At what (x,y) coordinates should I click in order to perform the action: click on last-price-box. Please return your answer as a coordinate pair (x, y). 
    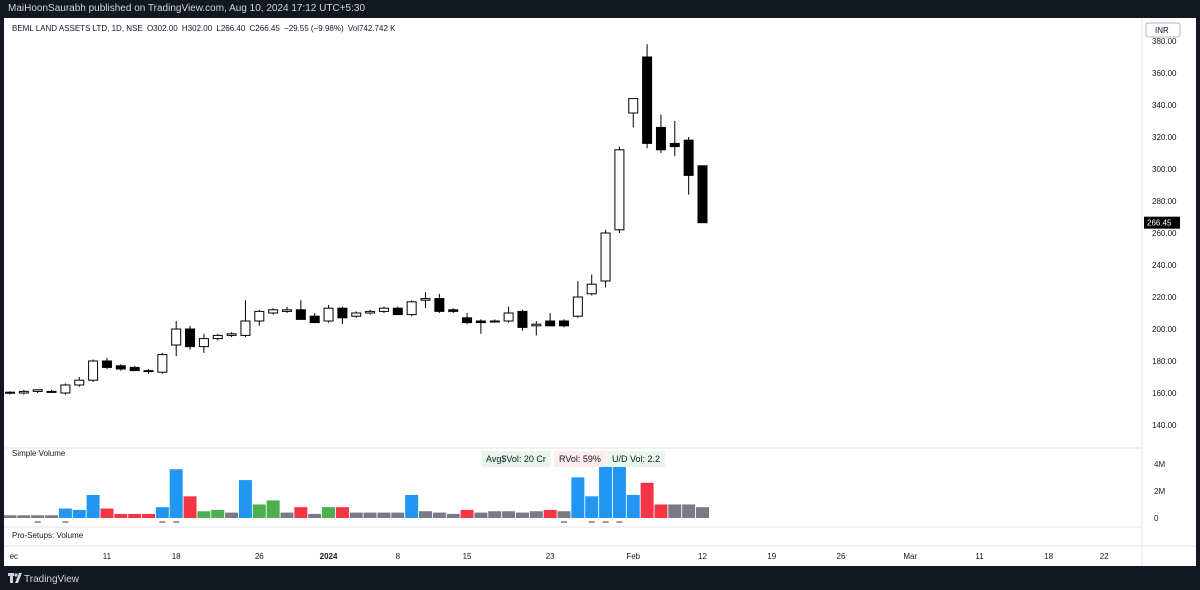
    Looking at the image, I should click on (1162, 222).